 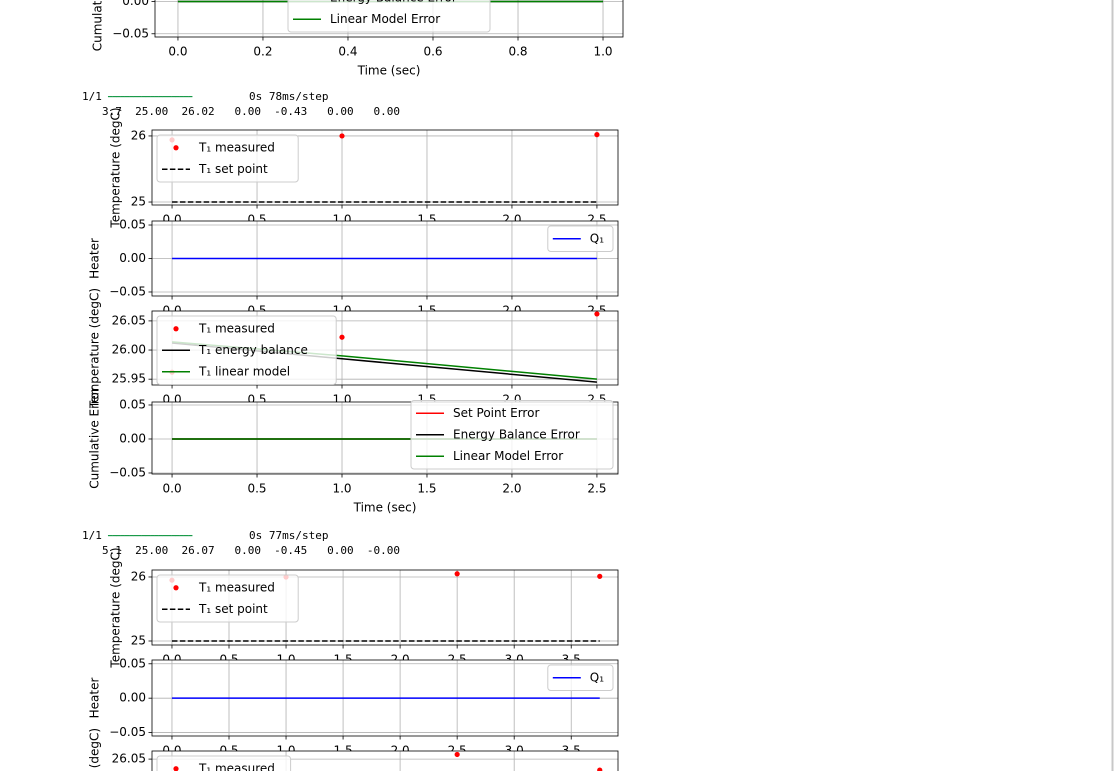 I want to click on x-tick-label: 0.4, so click(x=347, y=52).